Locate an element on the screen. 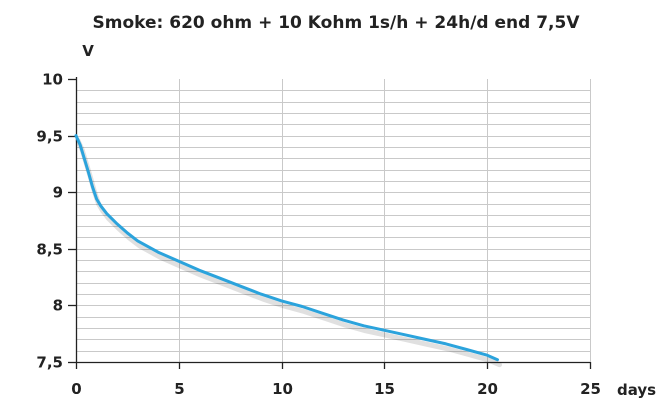 This screenshot has width=661, height=404. x-tick-label: 15 is located at coordinates (384, 389).